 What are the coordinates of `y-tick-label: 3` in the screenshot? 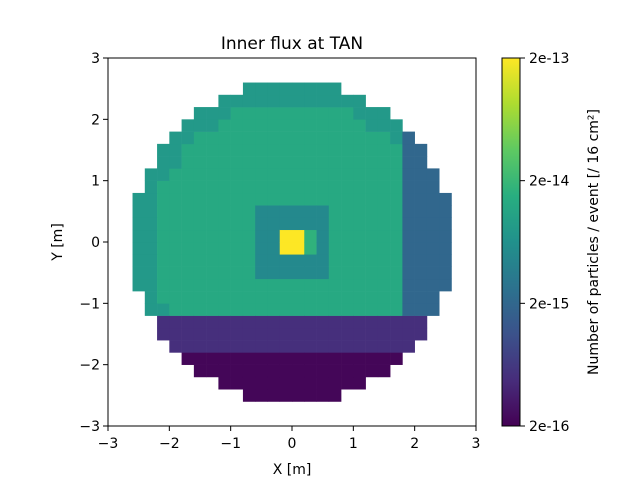 It's located at (95, 59).